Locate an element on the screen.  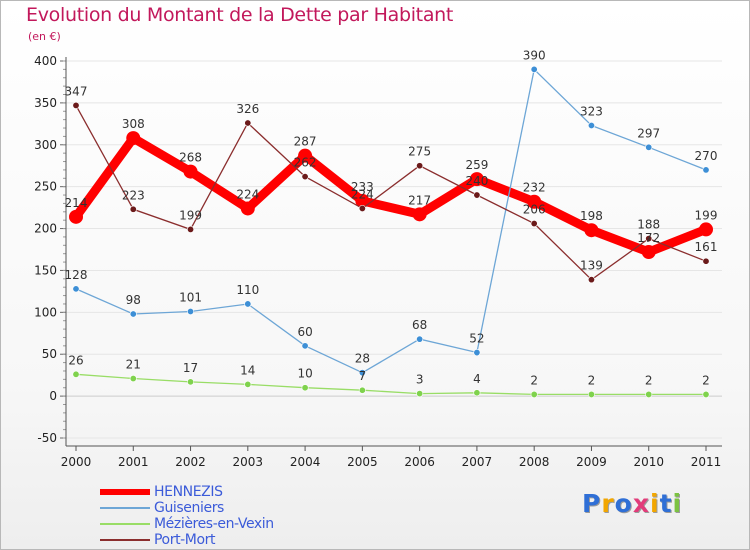
data-label-1: 110 is located at coordinates (247, 290).